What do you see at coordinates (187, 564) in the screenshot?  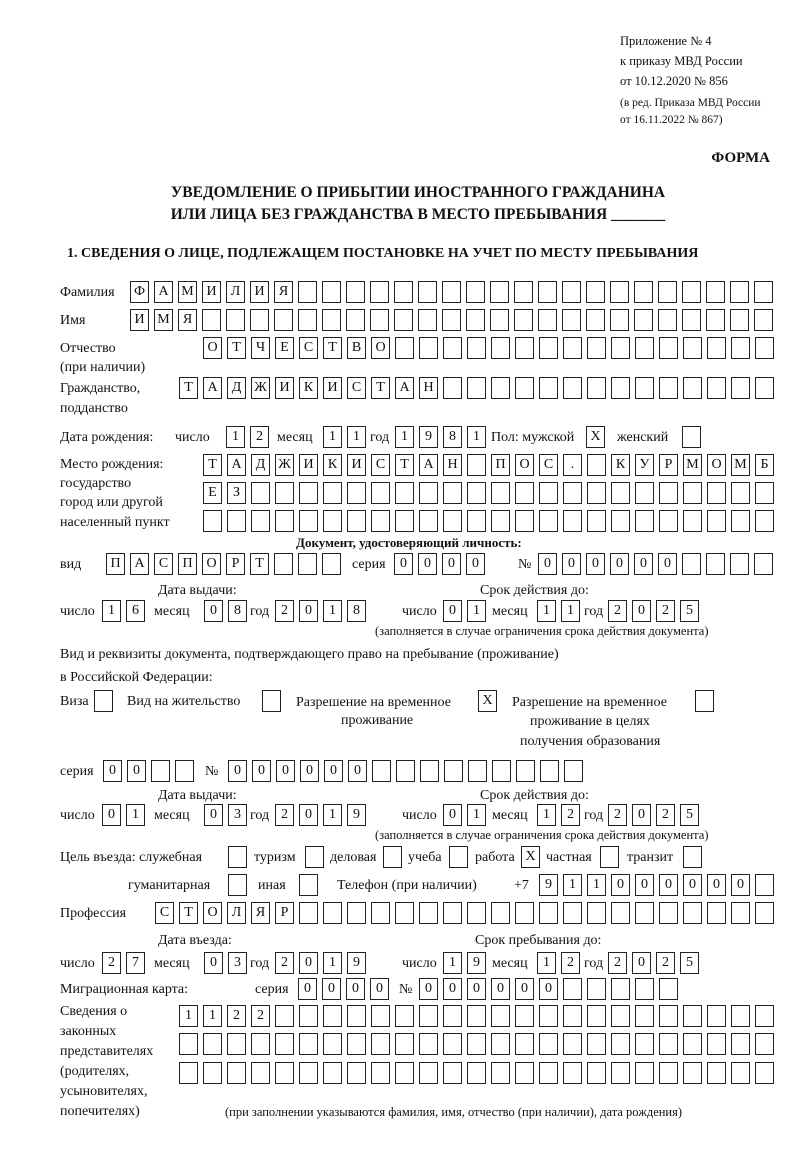 I see `char-cell: П` at bounding box center [187, 564].